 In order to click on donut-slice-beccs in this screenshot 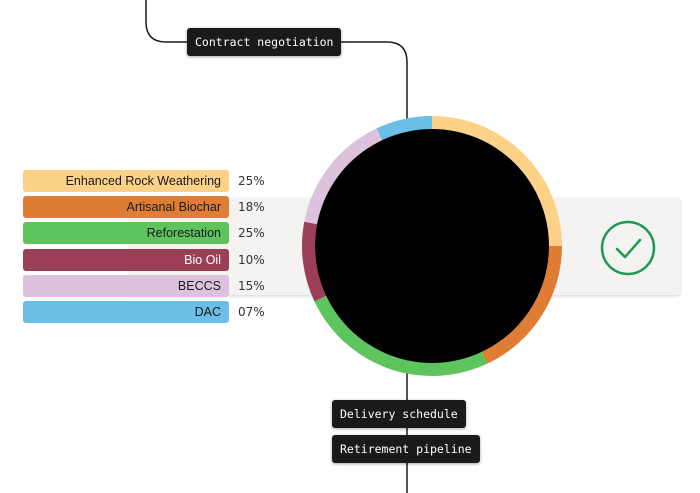, I will do `click(343, 176)`.